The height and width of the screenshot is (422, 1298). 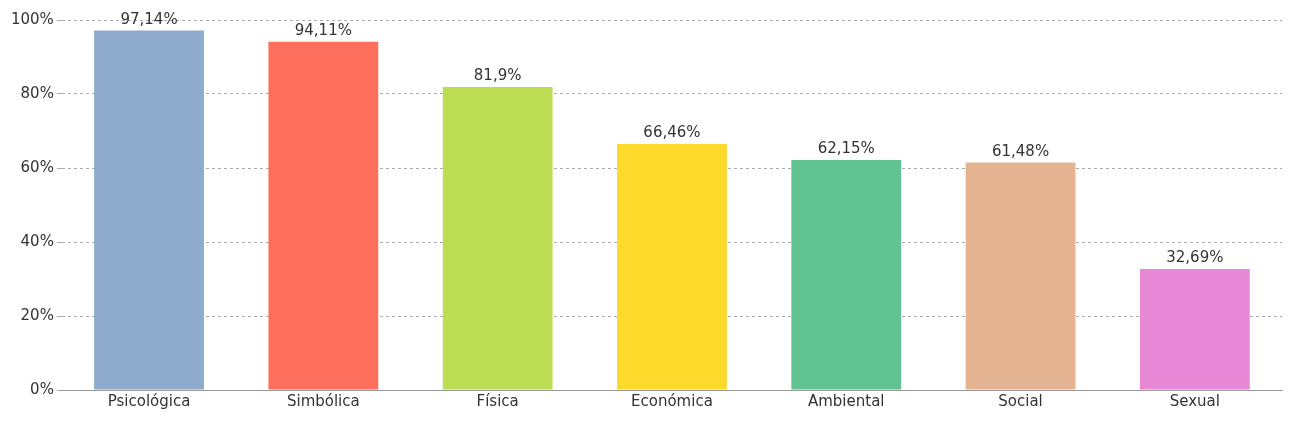 I want to click on y-tick-label: 0%, so click(x=42, y=388).